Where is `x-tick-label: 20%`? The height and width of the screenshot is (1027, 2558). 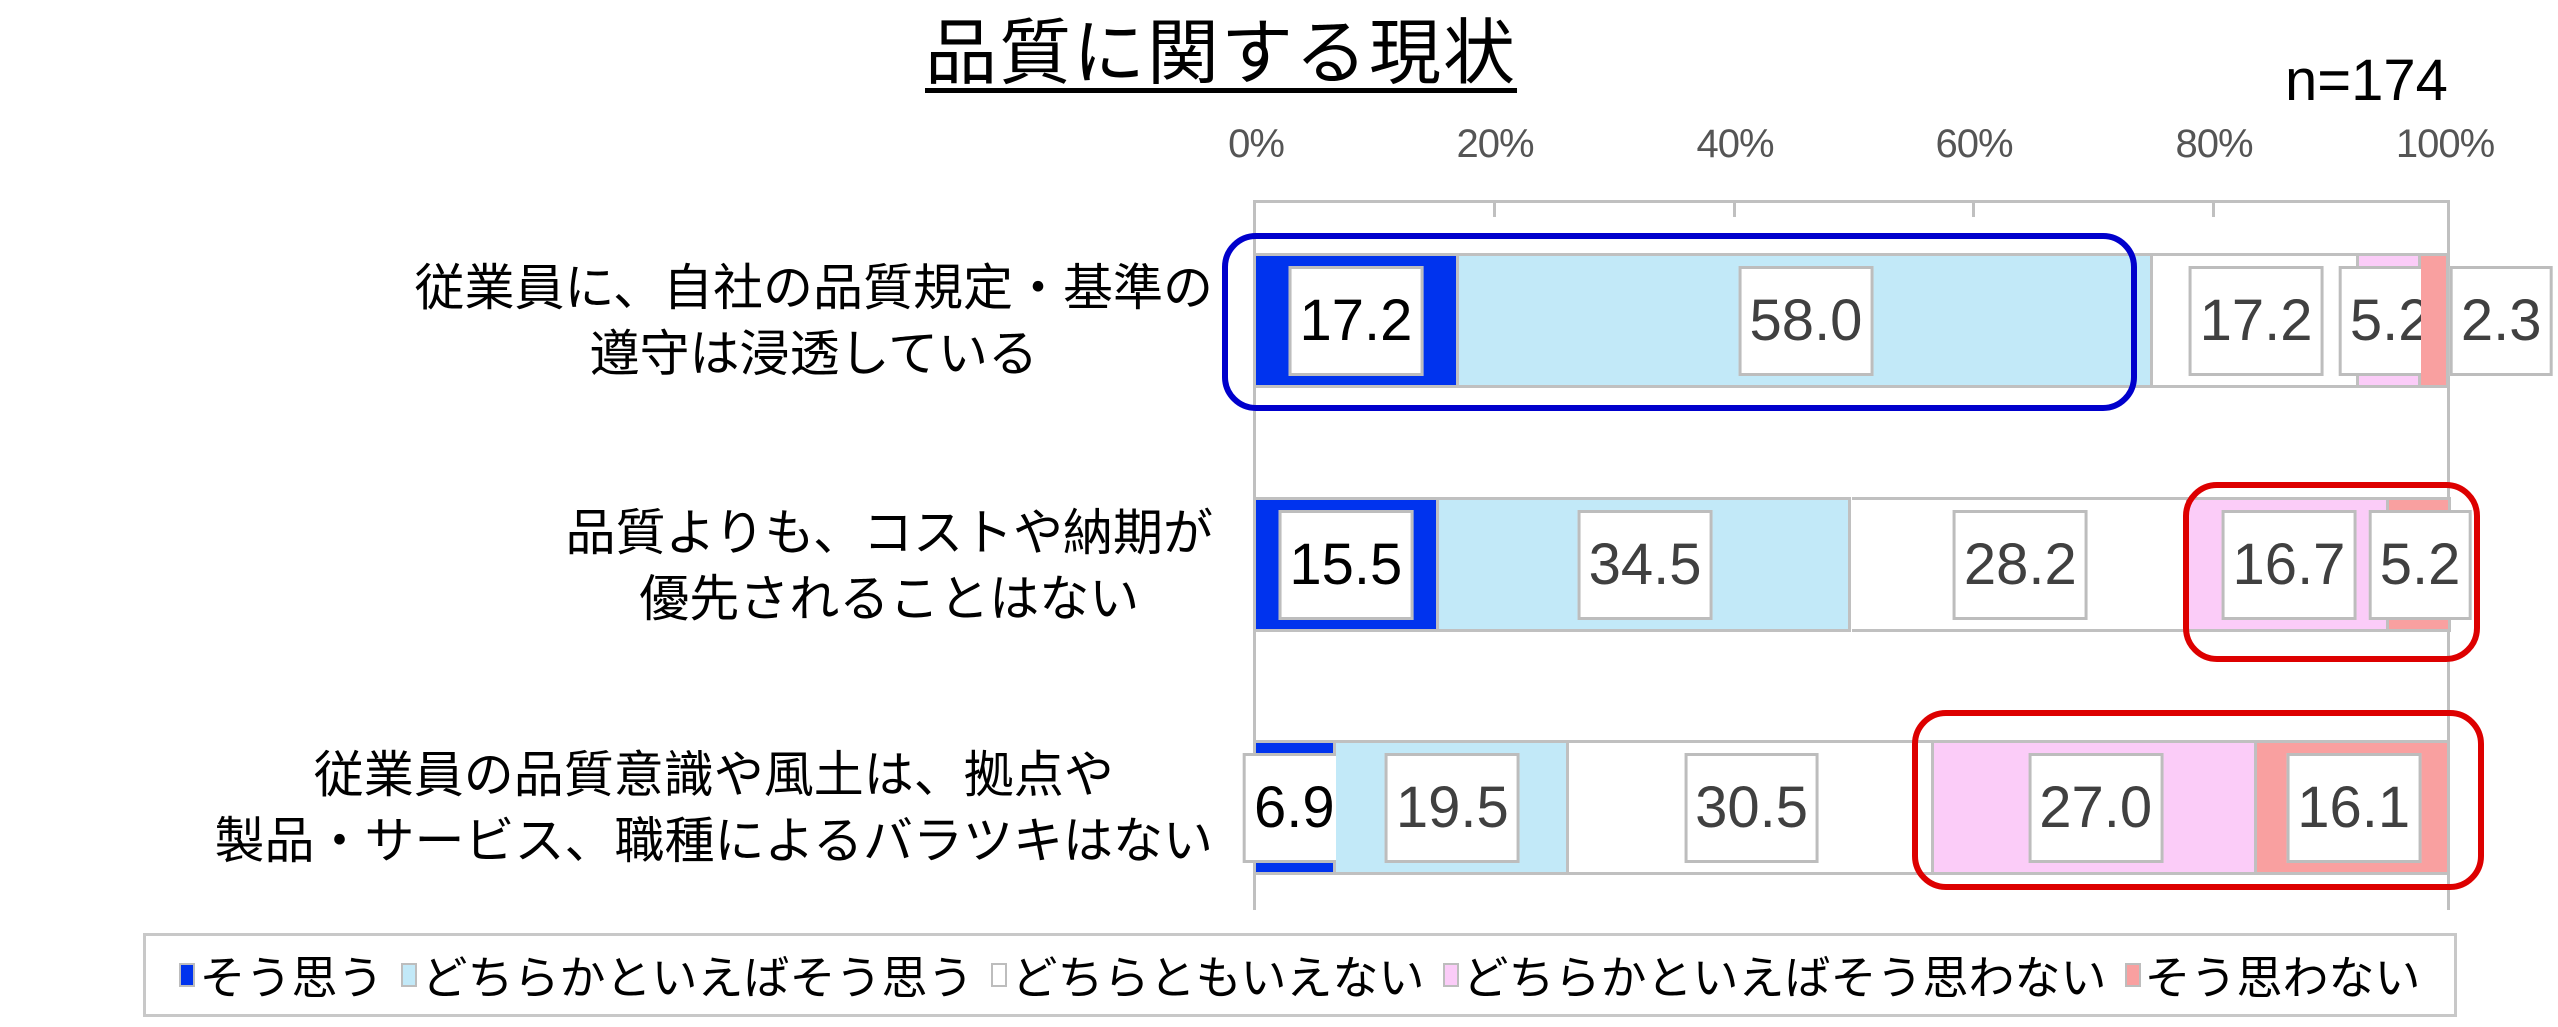
x-tick-label: 20% is located at coordinates (1495, 144).